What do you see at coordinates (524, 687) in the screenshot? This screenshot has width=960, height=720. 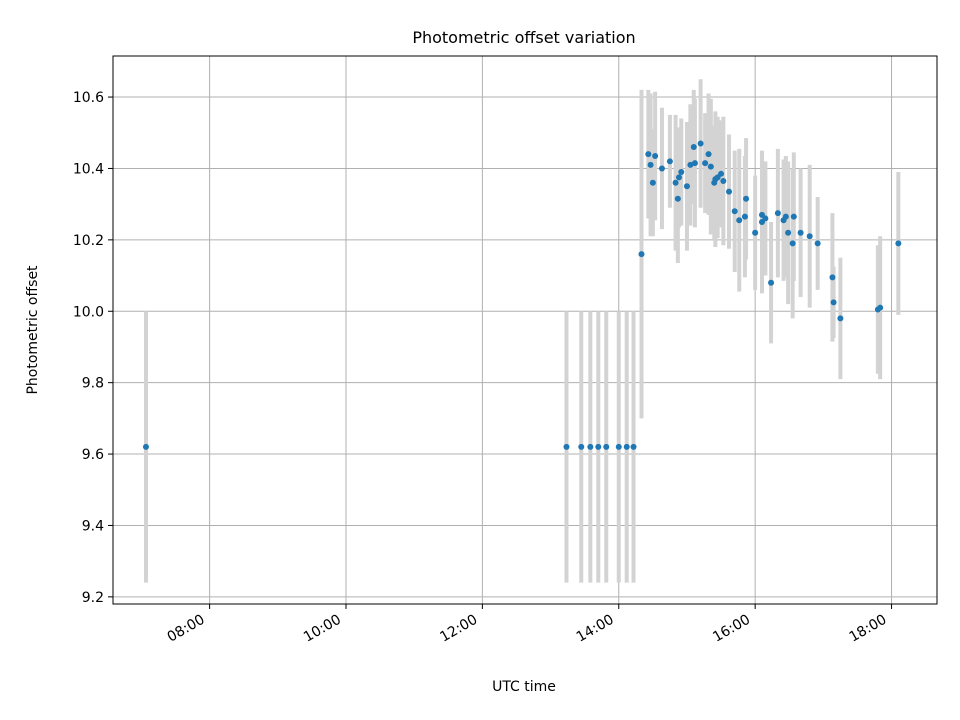 I see `x-axis-label: UTC time` at bounding box center [524, 687].